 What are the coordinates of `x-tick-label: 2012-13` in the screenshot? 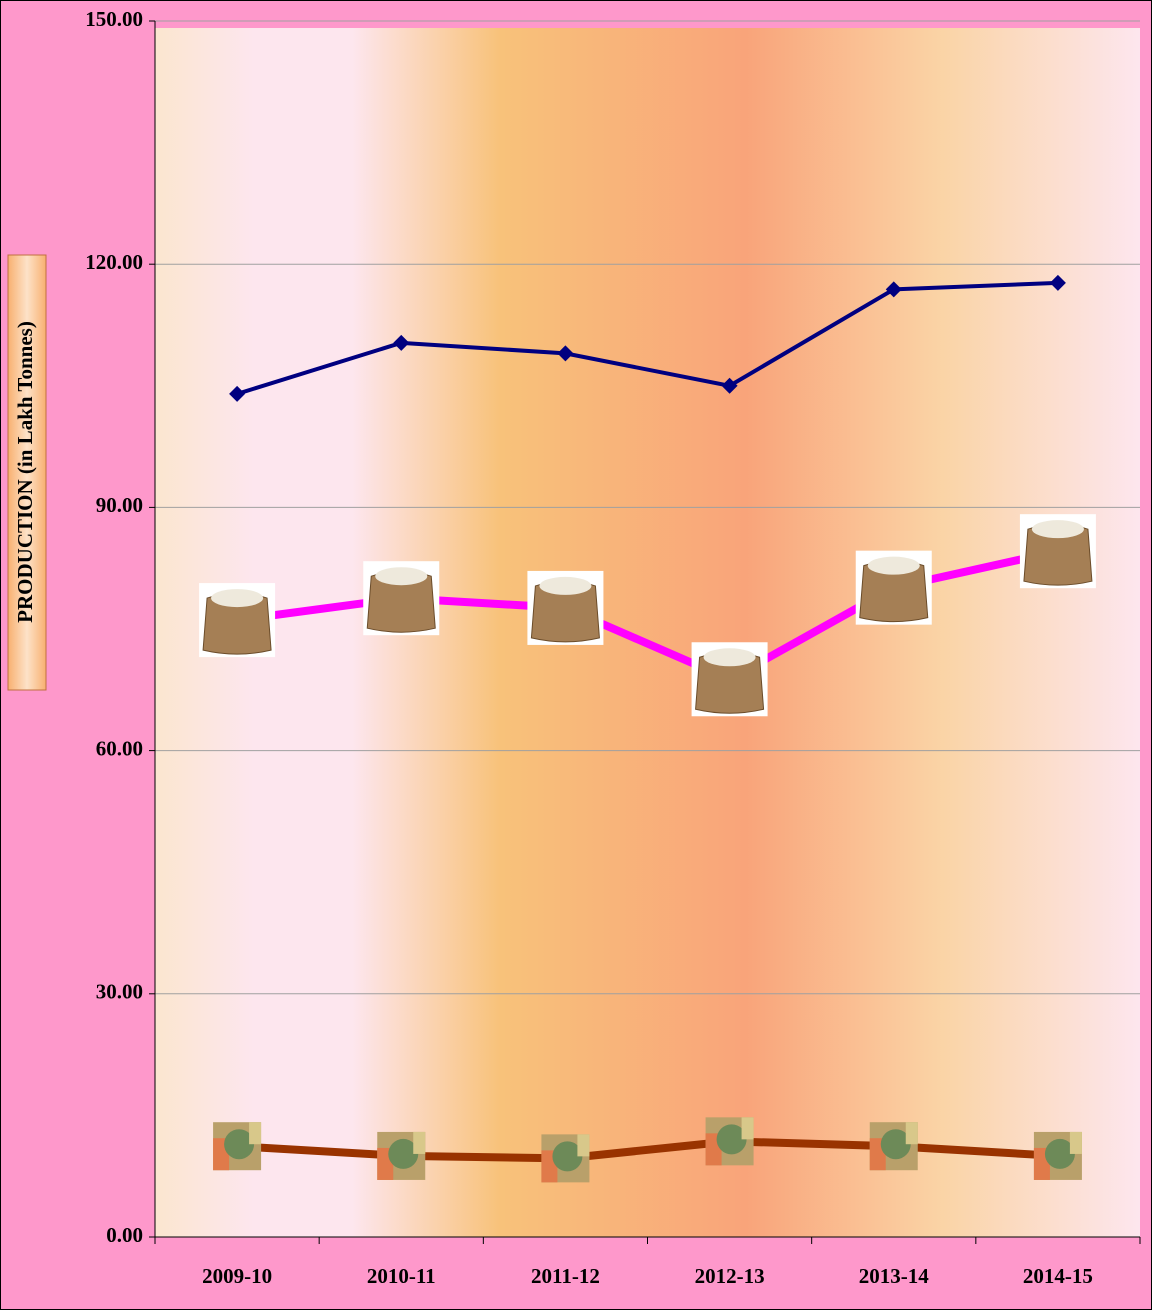 It's located at (730, 1276).